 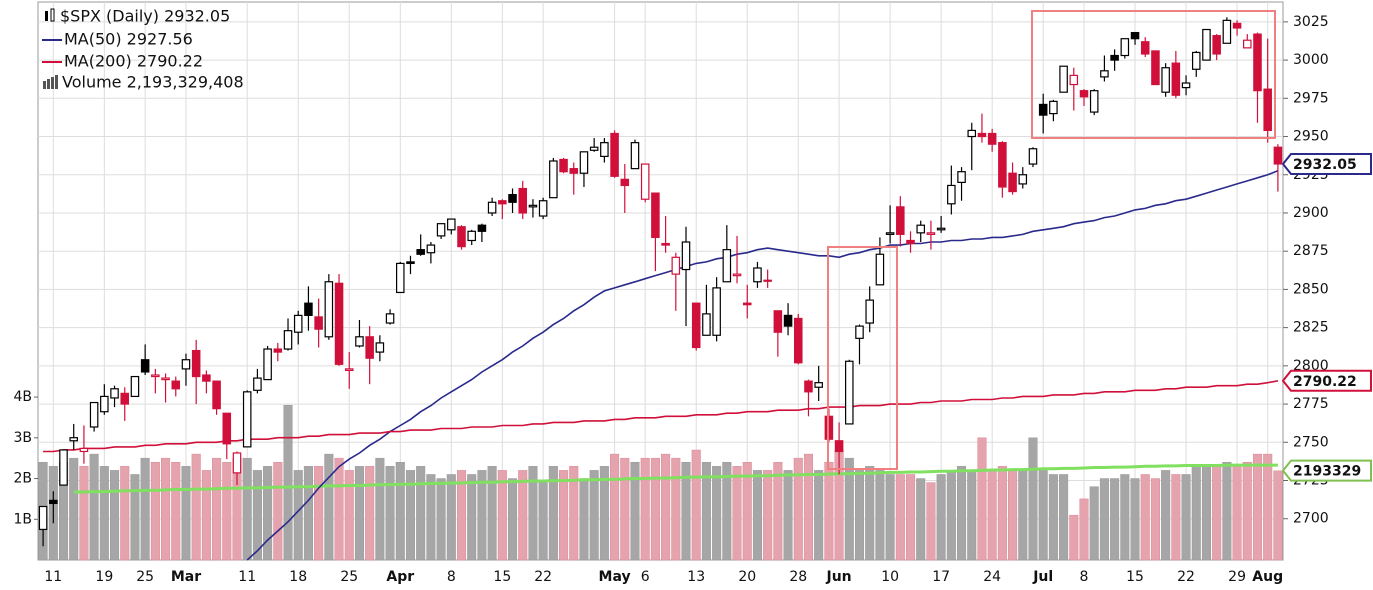 What do you see at coordinates (941, 577) in the screenshot?
I see `x-tick-label: 17` at bounding box center [941, 577].